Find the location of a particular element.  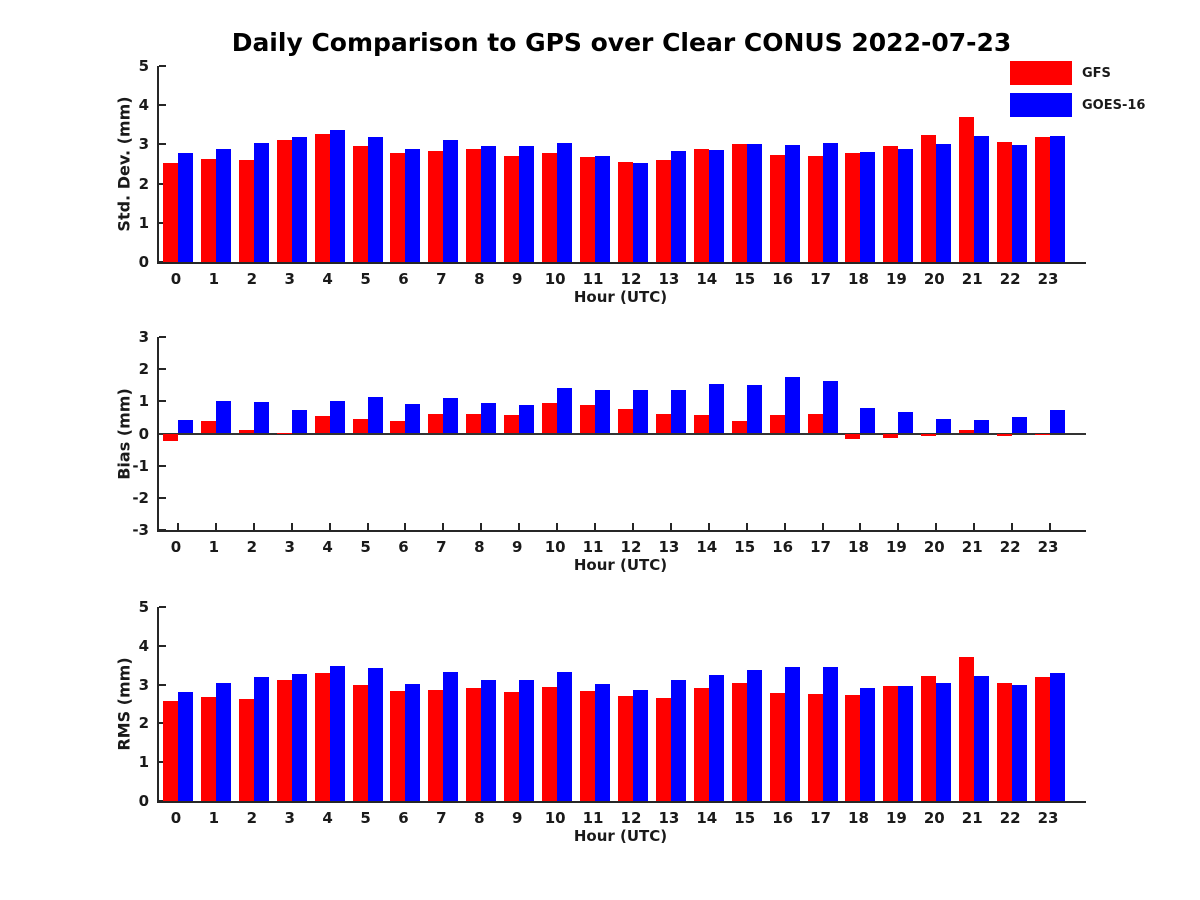

x-tick-label: 22 is located at coordinates (1010, 818).